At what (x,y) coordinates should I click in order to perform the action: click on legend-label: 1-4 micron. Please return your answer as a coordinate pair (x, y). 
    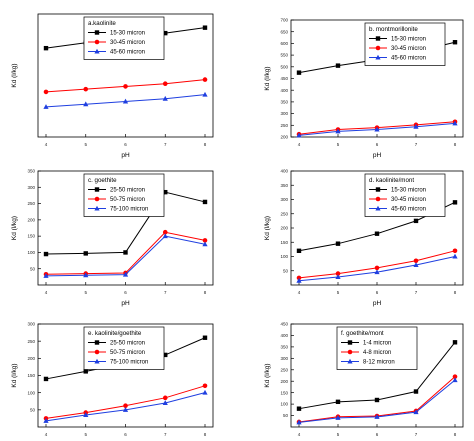
    Looking at the image, I should click on (377, 344).